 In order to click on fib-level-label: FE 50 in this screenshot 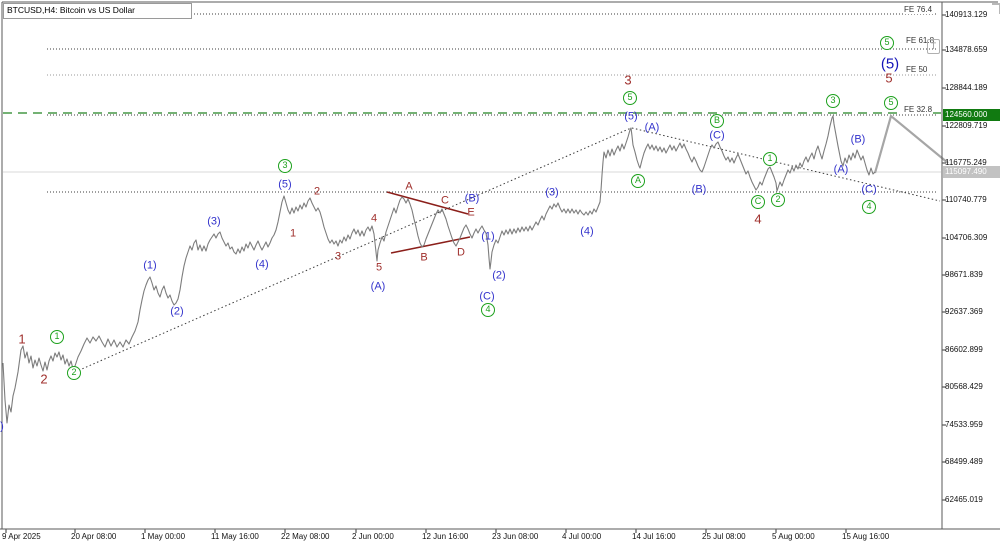, I will do `click(917, 69)`.